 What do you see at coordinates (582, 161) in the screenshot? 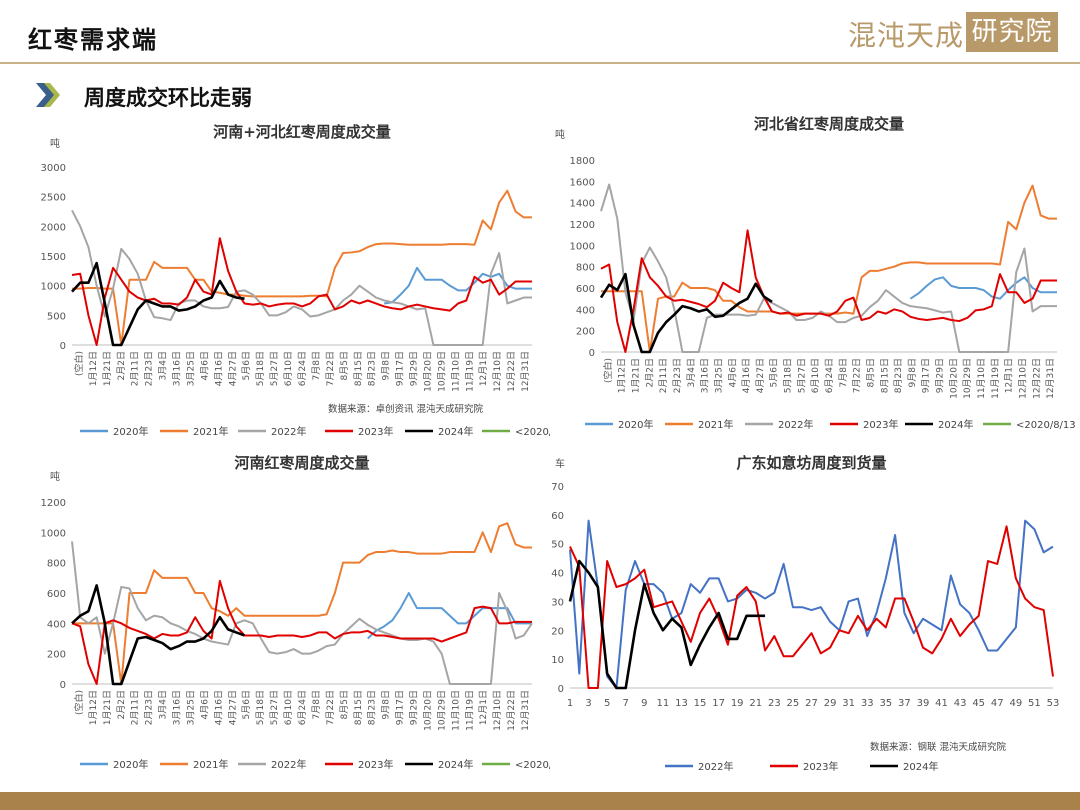
I see `y-tick-label: 1800` at bounding box center [582, 161].